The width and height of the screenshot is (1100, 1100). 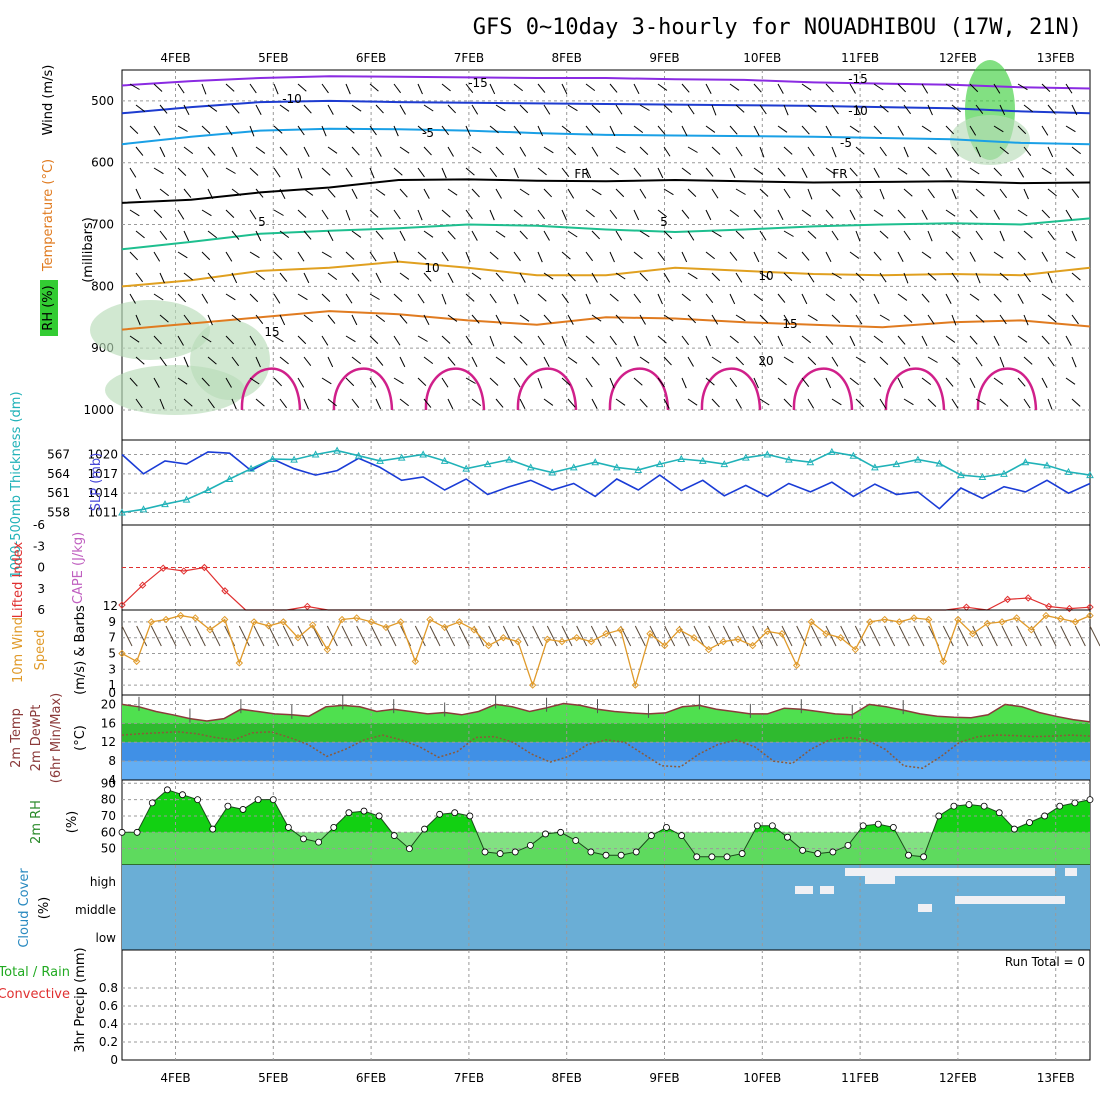 I want to click on wind-ytick: 7, so click(x=112, y=638).